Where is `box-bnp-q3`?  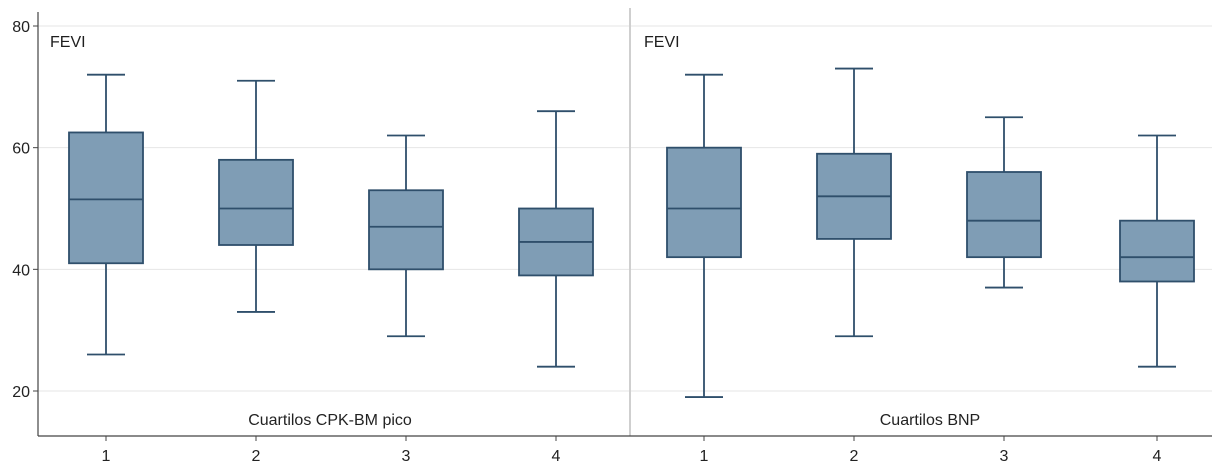
box-bnp-q3 is located at coordinates (1004, 202).